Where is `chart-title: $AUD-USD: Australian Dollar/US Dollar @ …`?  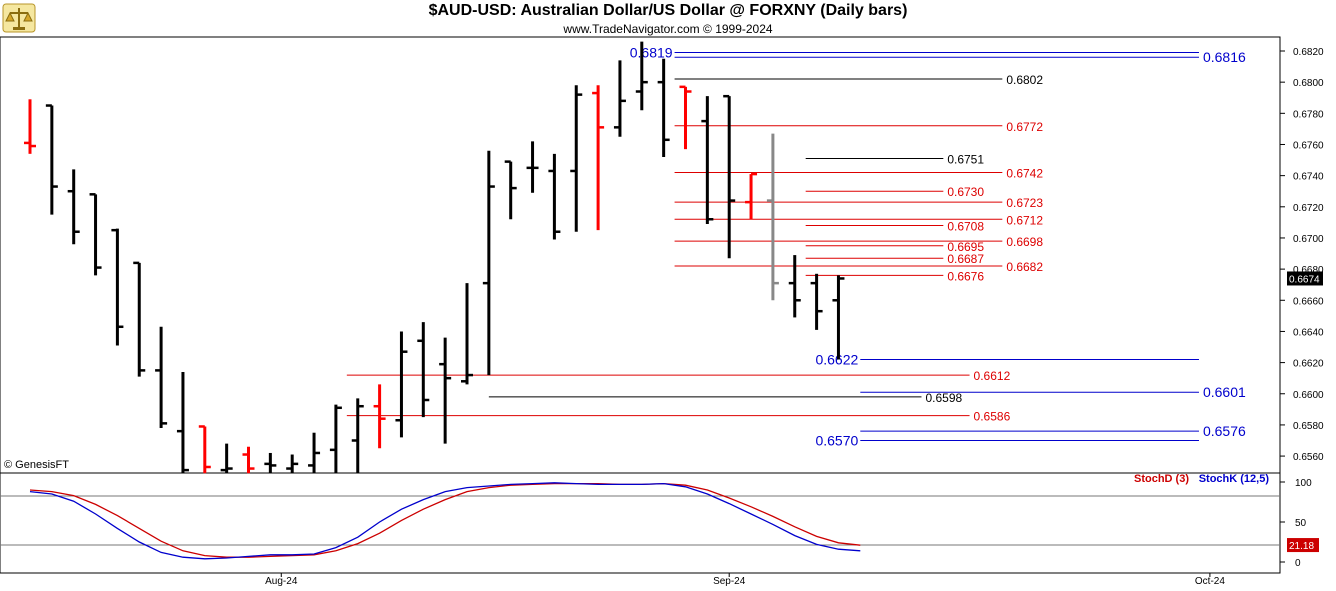
chart-title: $AUD-USD: Australian Dollar/US Dollar @ … is located at coordinates (668, 10).